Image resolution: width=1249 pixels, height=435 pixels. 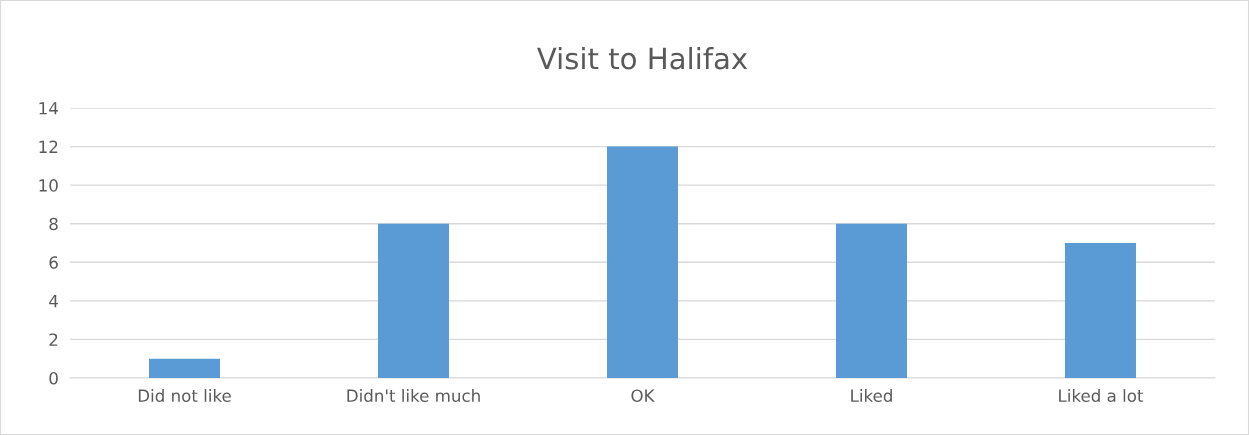 I want to click on y-tick-label: 12, so click(x=48, y=146).